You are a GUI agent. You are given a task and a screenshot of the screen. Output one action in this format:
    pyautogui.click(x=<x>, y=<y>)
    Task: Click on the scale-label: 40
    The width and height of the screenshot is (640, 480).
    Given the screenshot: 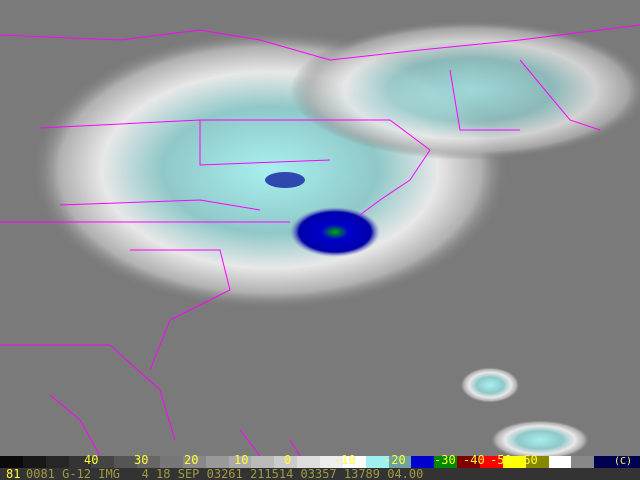 What is the action you would take?
    pyautogui.click(x=91, y=460)
    